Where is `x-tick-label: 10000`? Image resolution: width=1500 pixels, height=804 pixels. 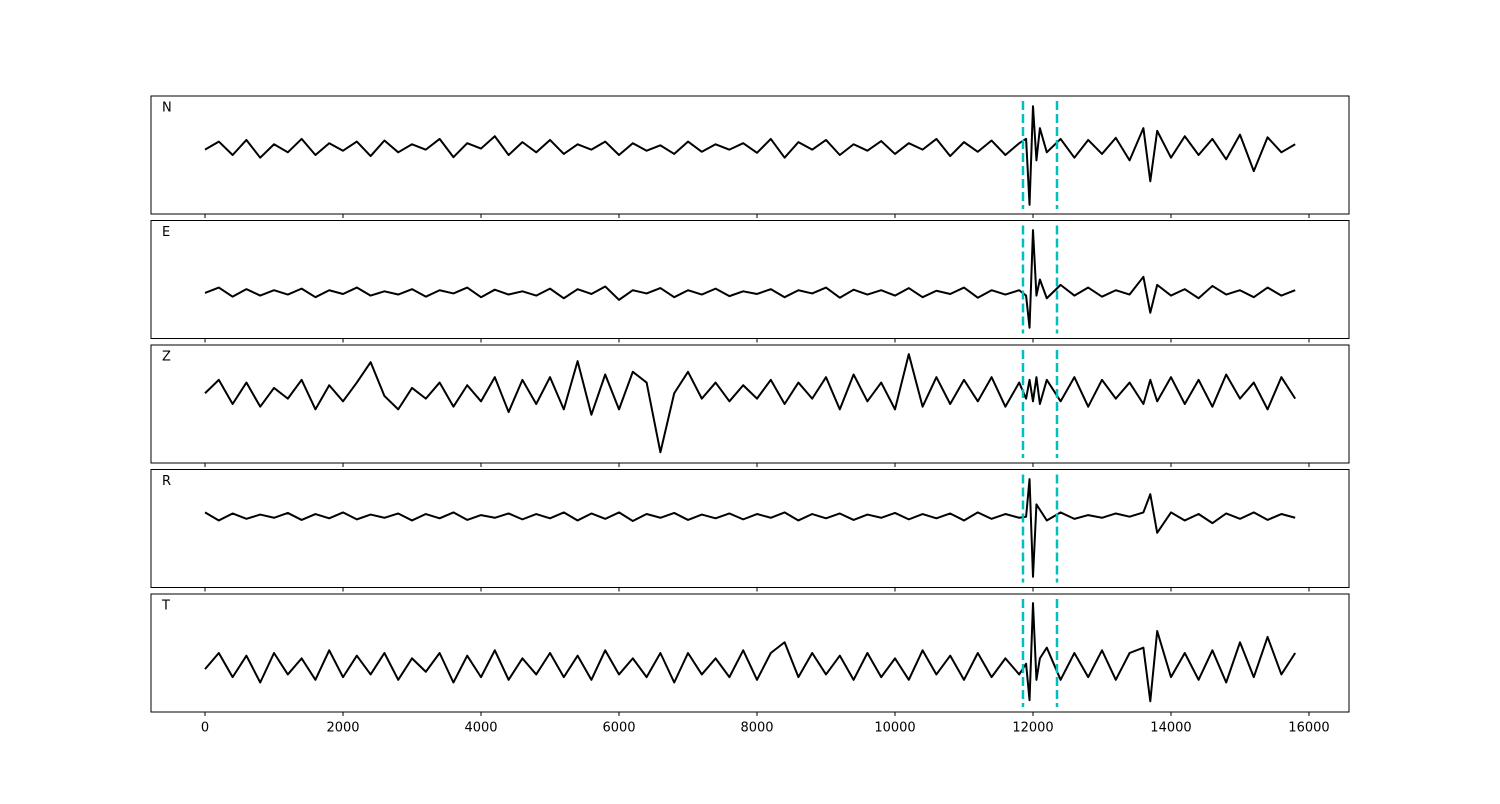 x-tick-label: 10000 is located at coordinates (894, 728).